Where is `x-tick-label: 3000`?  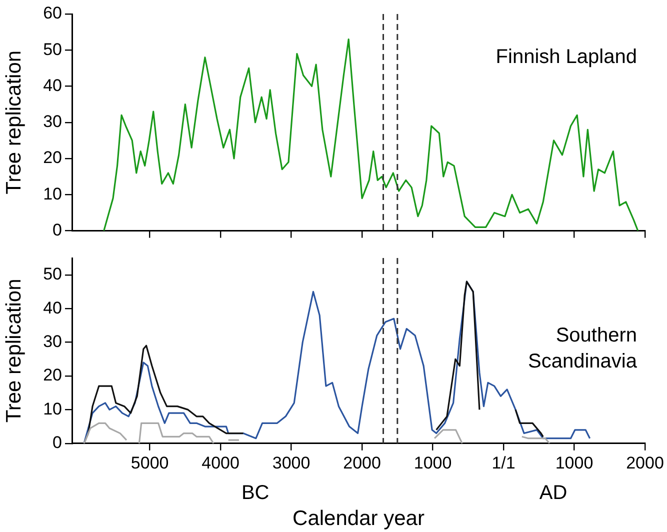
x-tick-label: 3000 is located at coordinates (291, 462).